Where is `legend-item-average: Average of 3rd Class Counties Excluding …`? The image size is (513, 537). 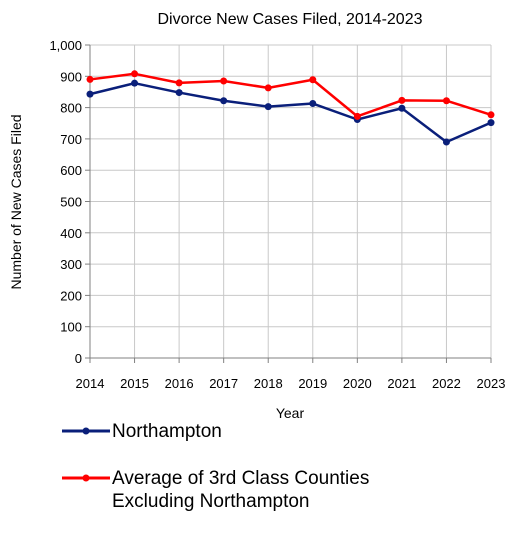 legend-item-average: Average of 3rd Class Counties Excluding … is located at coordinates (282, 490).